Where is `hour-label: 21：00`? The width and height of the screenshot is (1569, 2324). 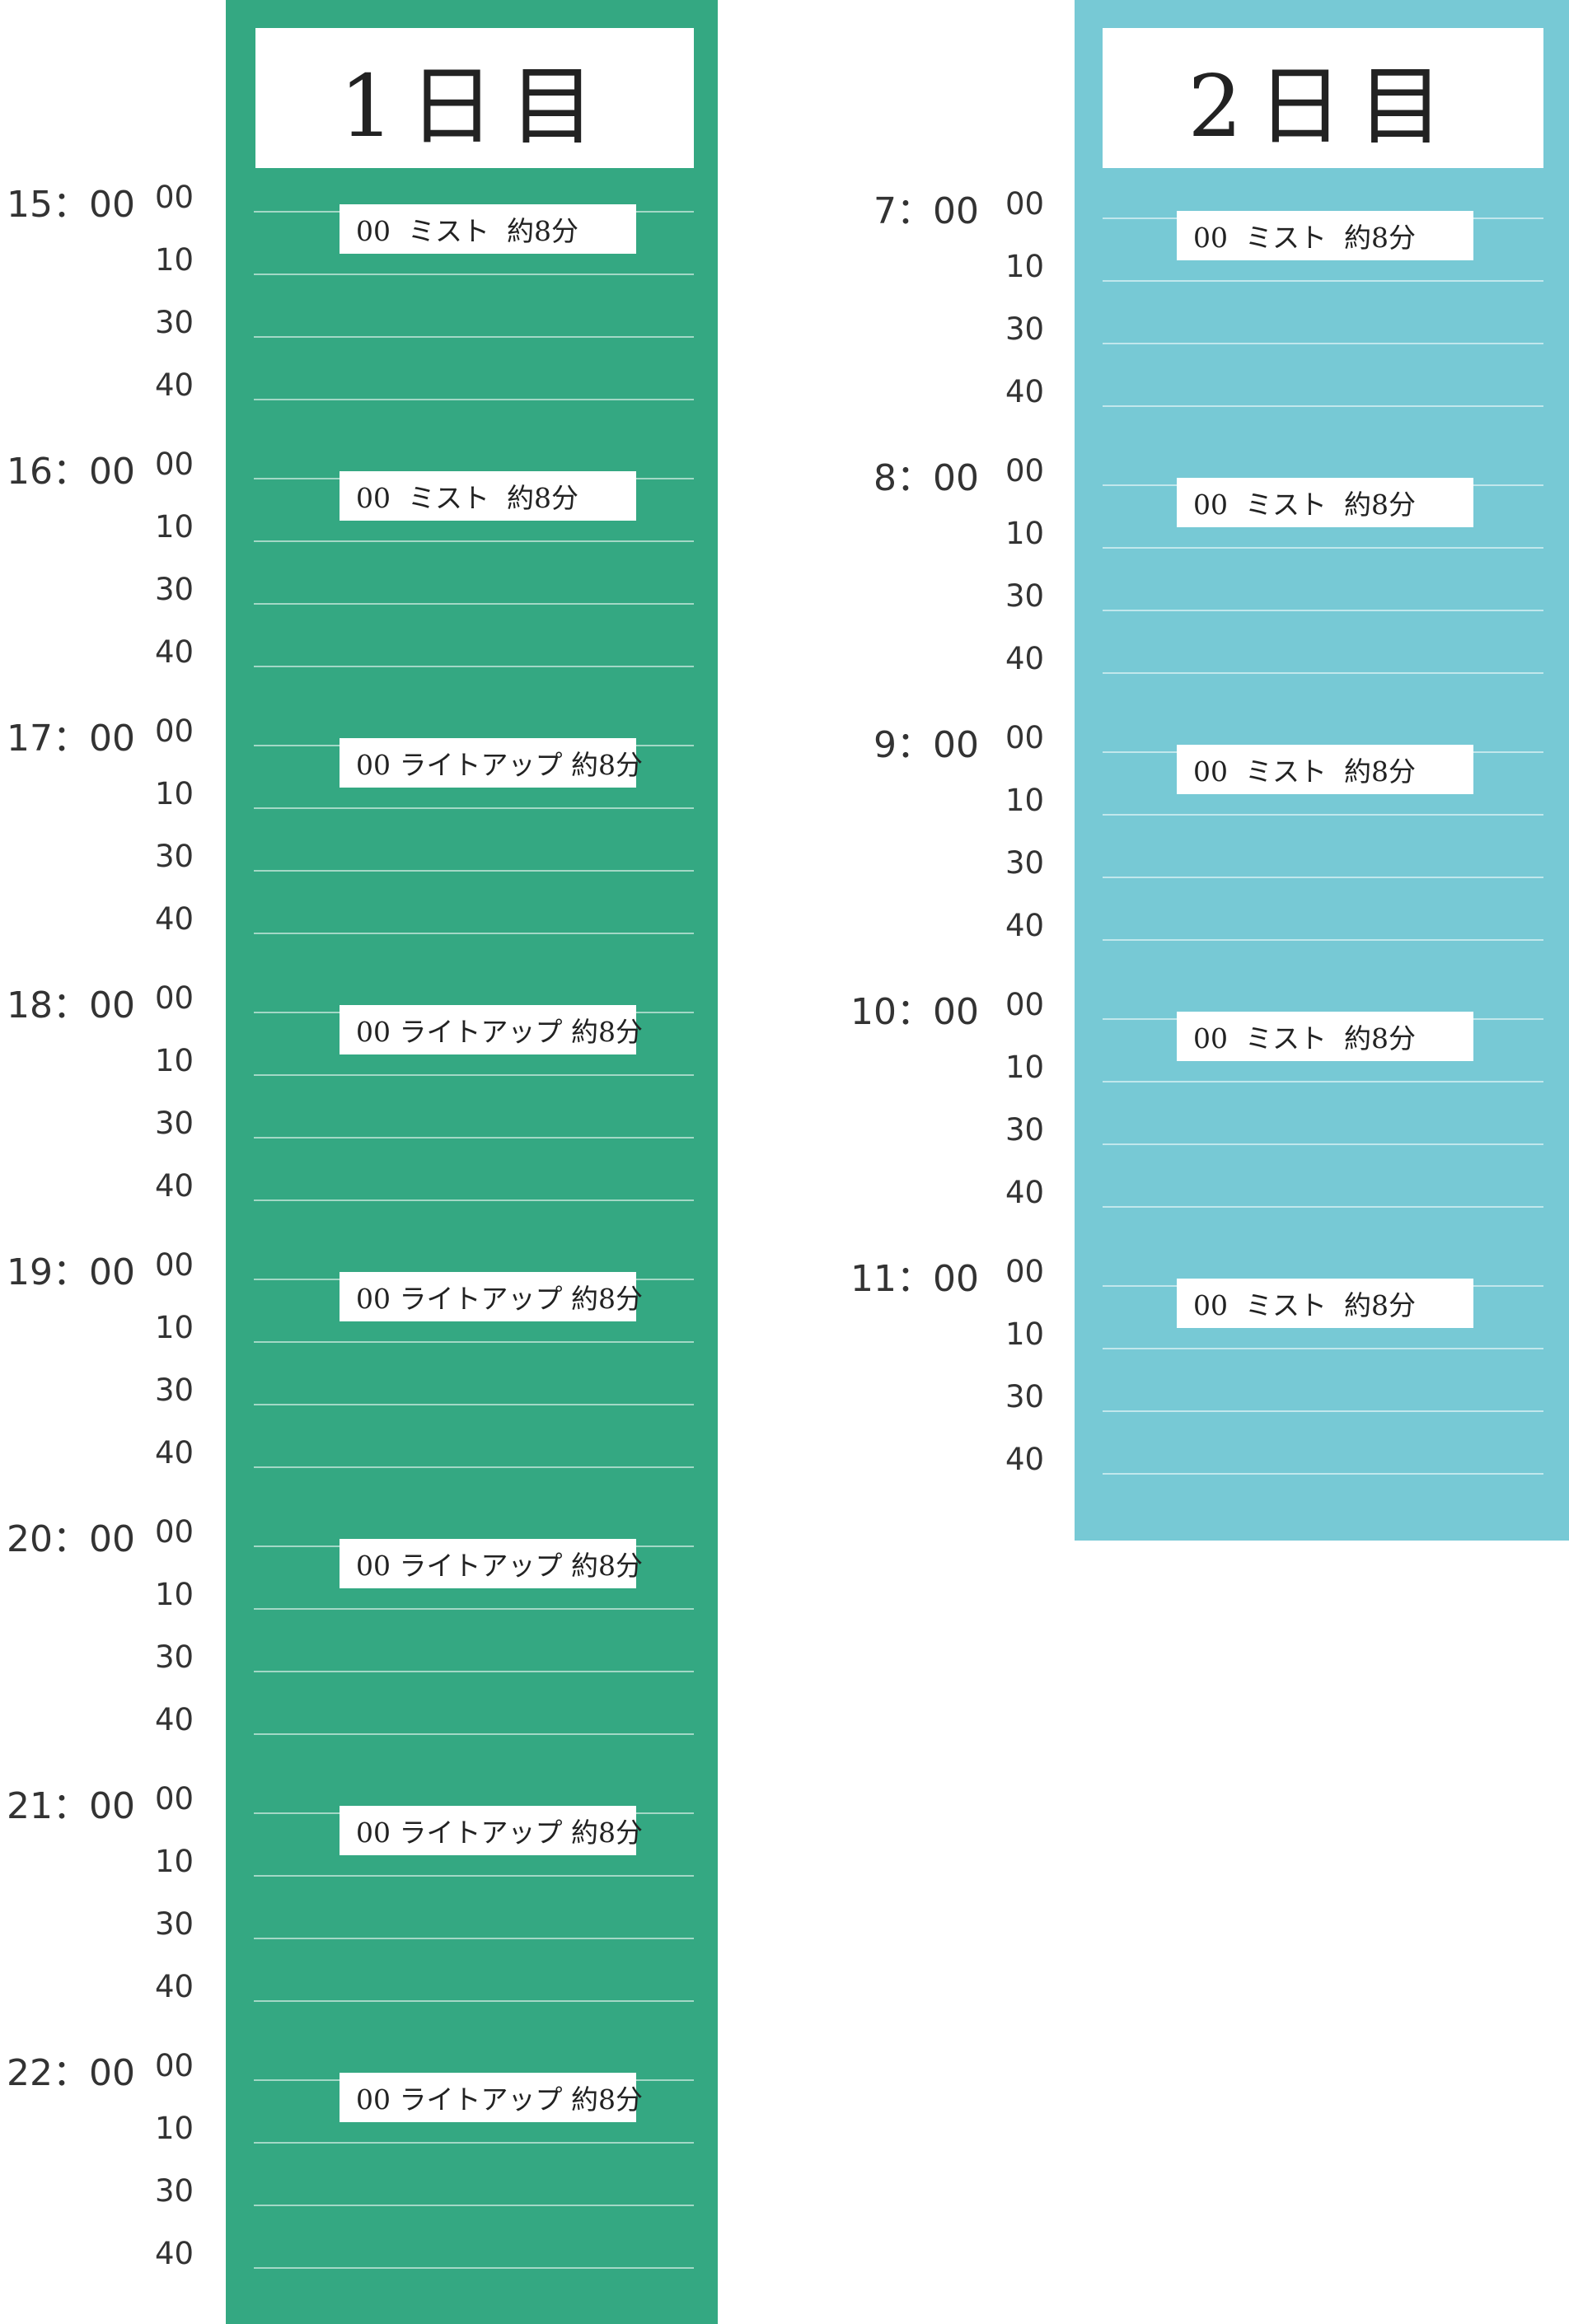 hour-label: 21：00 is located at coordinates (71, 1806).